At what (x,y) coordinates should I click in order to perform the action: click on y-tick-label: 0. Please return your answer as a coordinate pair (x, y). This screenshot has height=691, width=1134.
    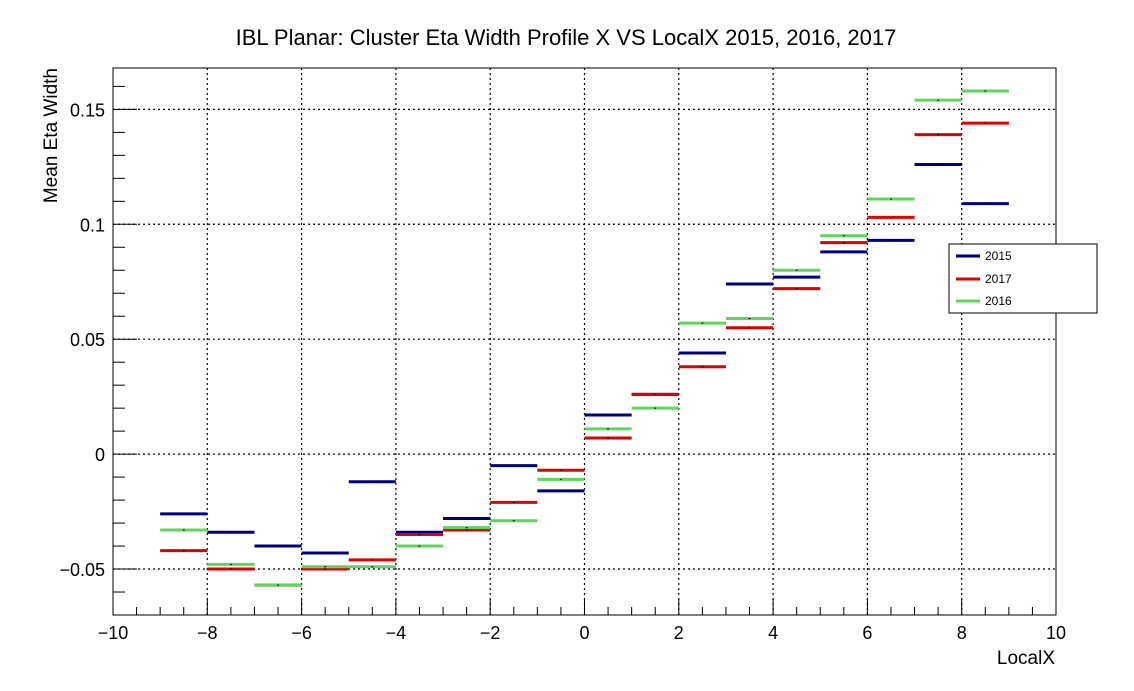
    Looking at the image, I should click on (100, 455).